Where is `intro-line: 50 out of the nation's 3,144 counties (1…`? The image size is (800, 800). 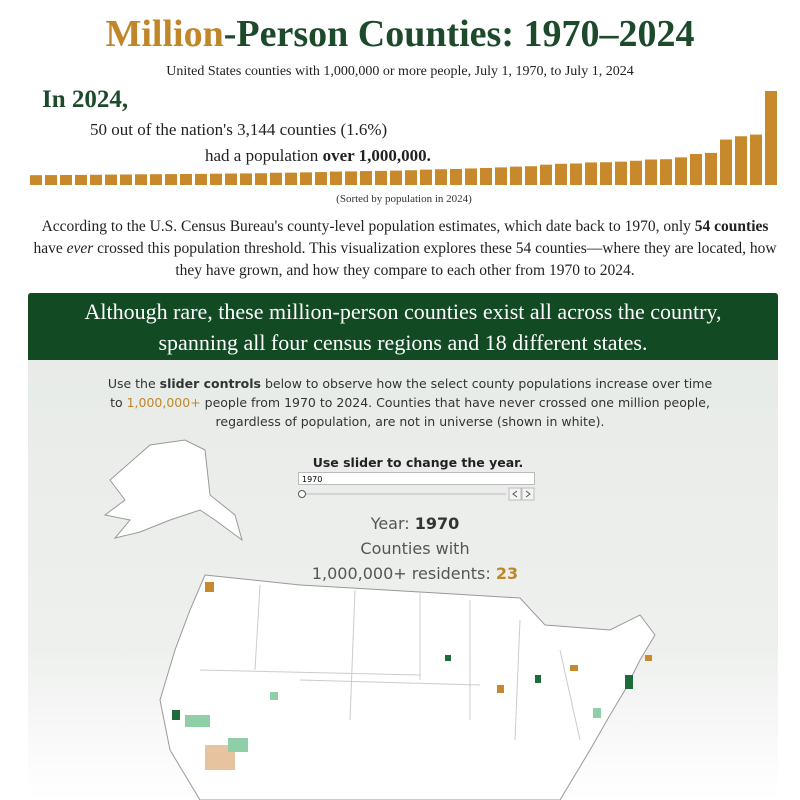
intro-line: 50 out of the nation's 3,144 counties (1… is located at coordinates (239, 129).